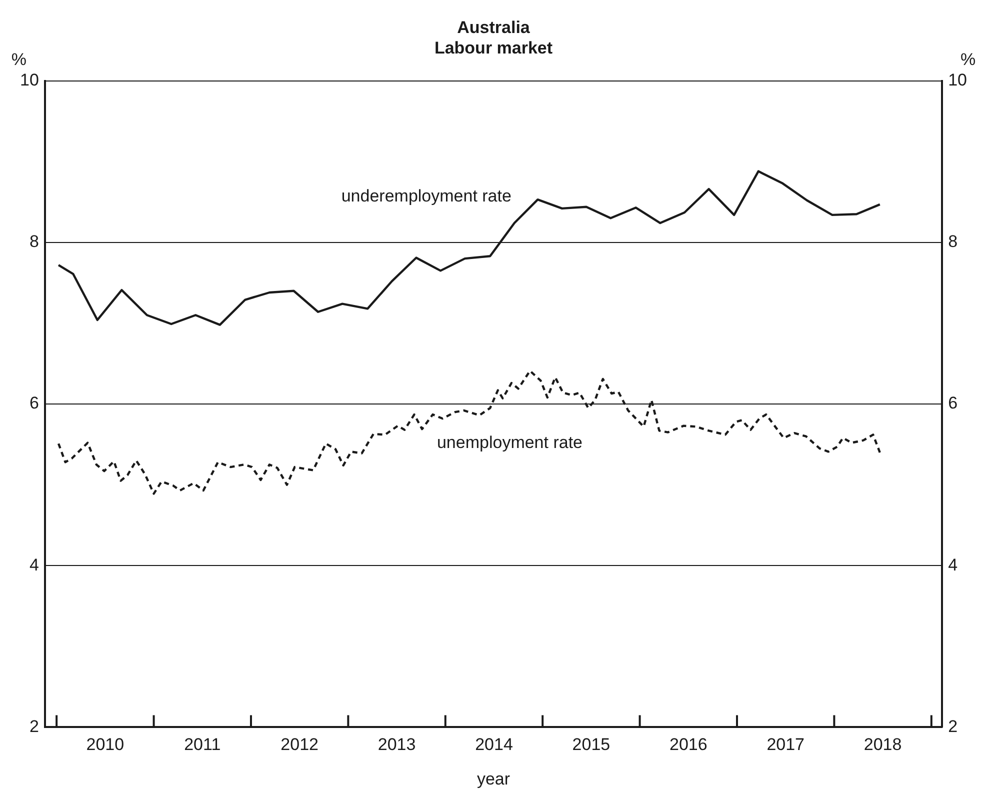 The image size is (987, 809). I want to click on y2-tick-label: 8, so click(953, 242).